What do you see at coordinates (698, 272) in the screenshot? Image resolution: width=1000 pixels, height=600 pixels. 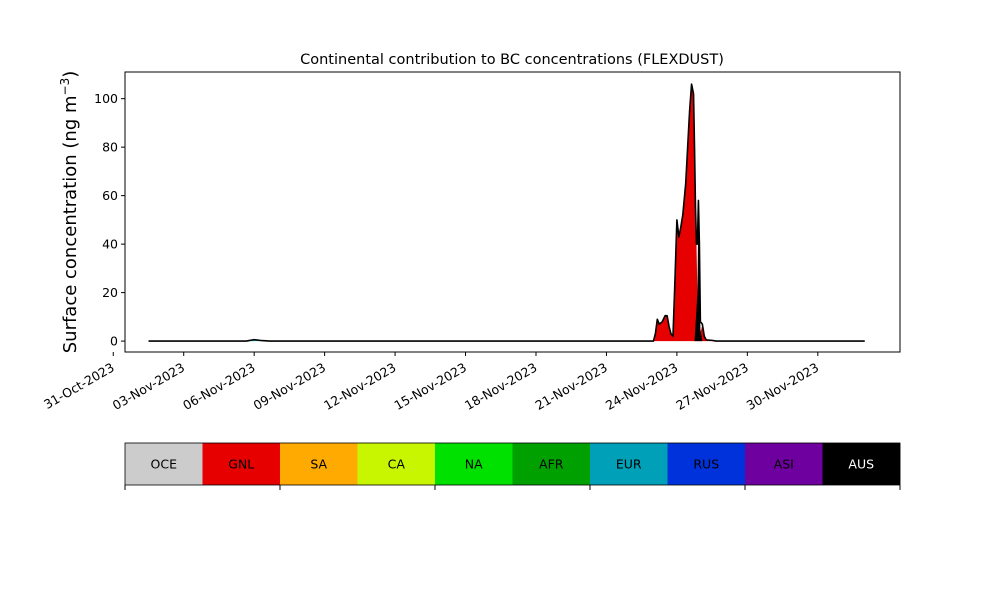 I see `area-series-aus` at bounding box center [698, 272].